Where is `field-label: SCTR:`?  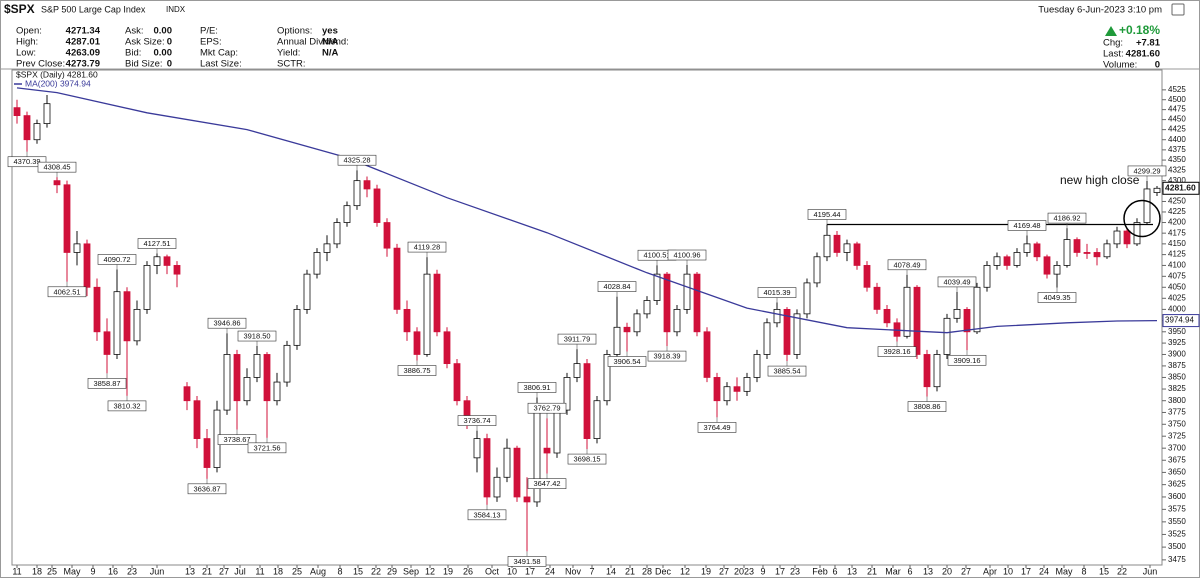 field-label: SCTR: is located at coordinates (291, 64).